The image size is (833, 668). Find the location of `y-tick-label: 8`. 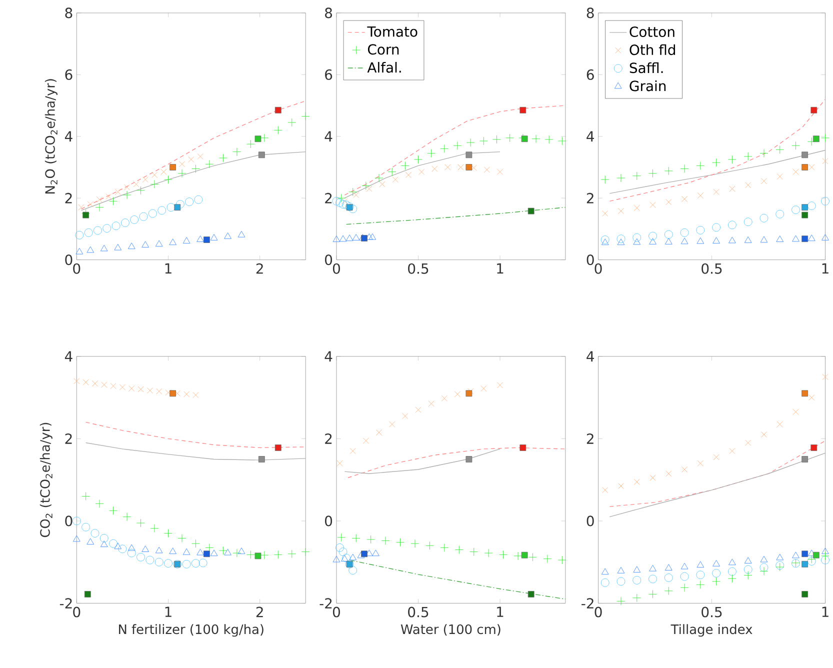

y-tick-label: 8 is located at coordinates (590, 13).